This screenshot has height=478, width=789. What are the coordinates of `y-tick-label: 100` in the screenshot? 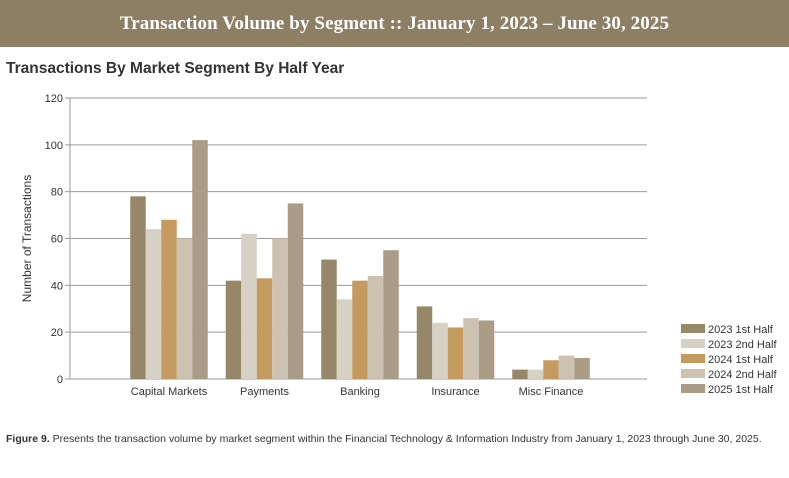 It's located at (54, 146).